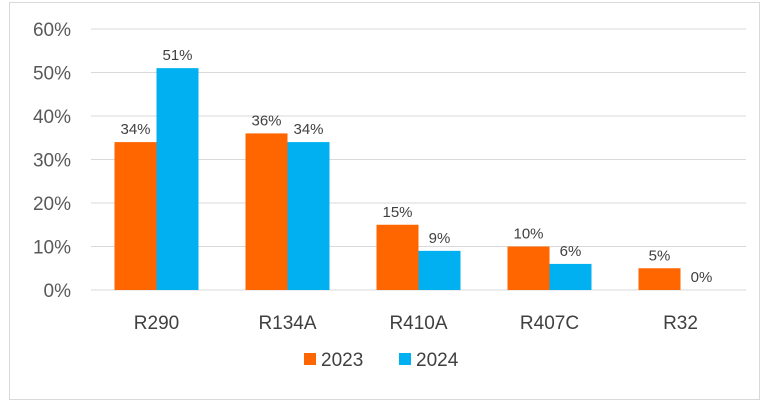  I want to click on data-label-2024-r134a: 34%, so click(308, 129).